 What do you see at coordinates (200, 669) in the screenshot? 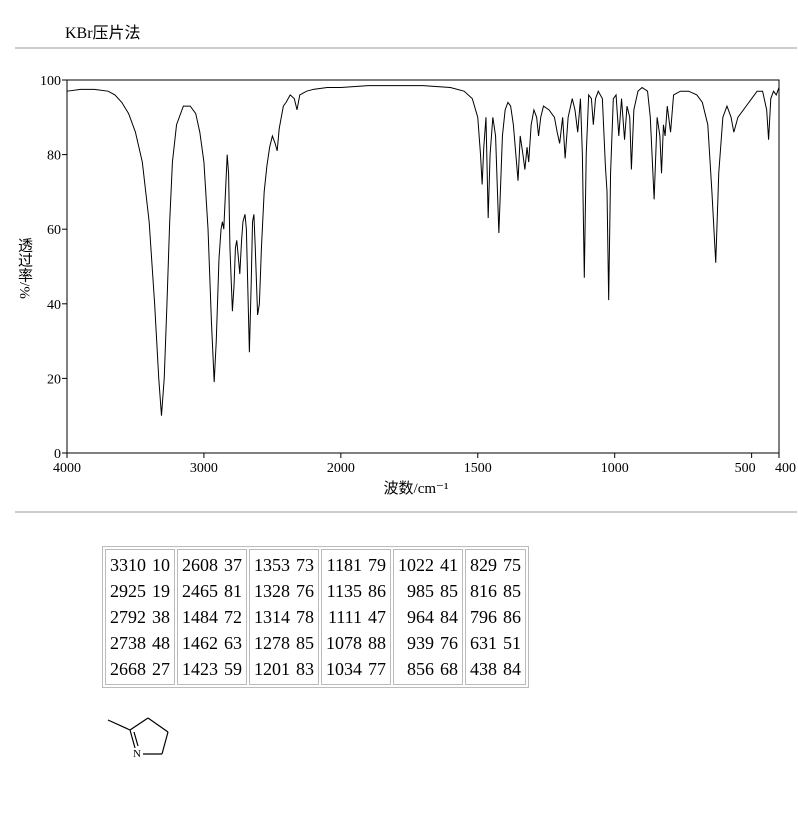
I see `wavenumber: 1423` at bounding box center [200, 669].